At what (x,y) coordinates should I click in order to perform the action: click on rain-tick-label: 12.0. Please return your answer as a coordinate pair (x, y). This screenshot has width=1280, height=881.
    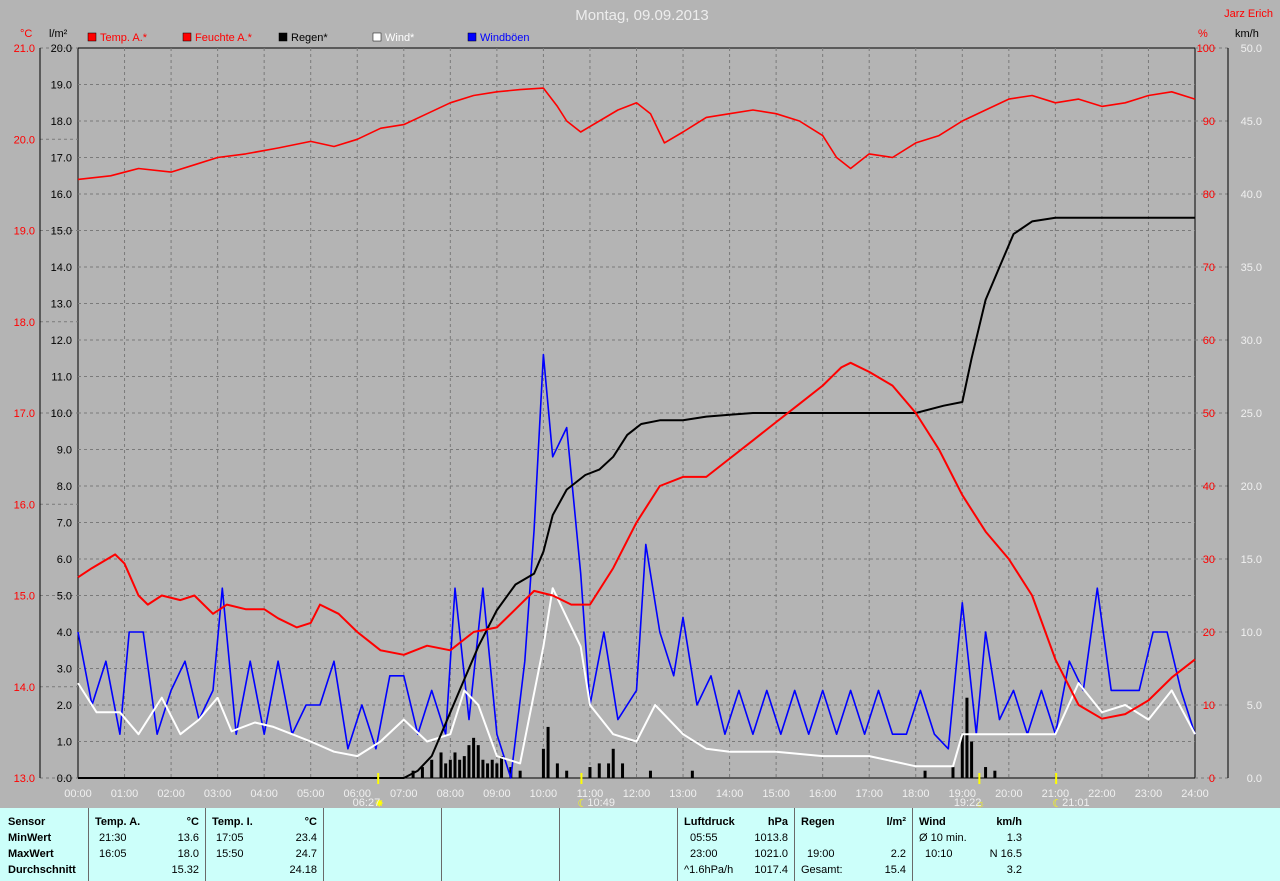
    Looking at the image, I should click on (61, 341).